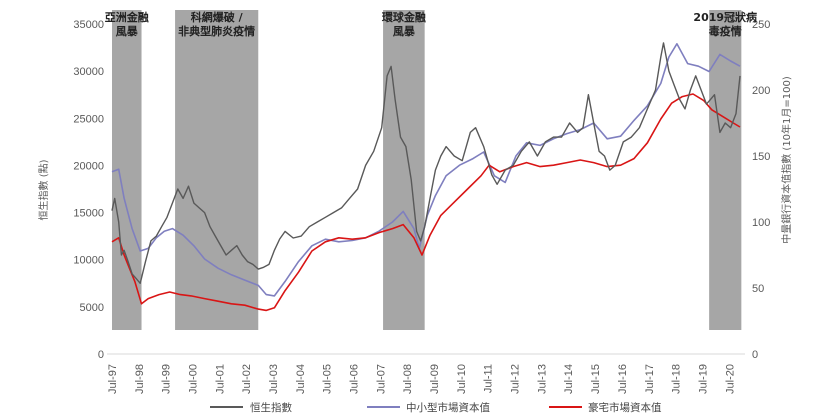  What do you see at coordinates (650, 379) in the screenshot?
I see `x-tick-label-20: Jul-17` at bounding box center [650, 379].